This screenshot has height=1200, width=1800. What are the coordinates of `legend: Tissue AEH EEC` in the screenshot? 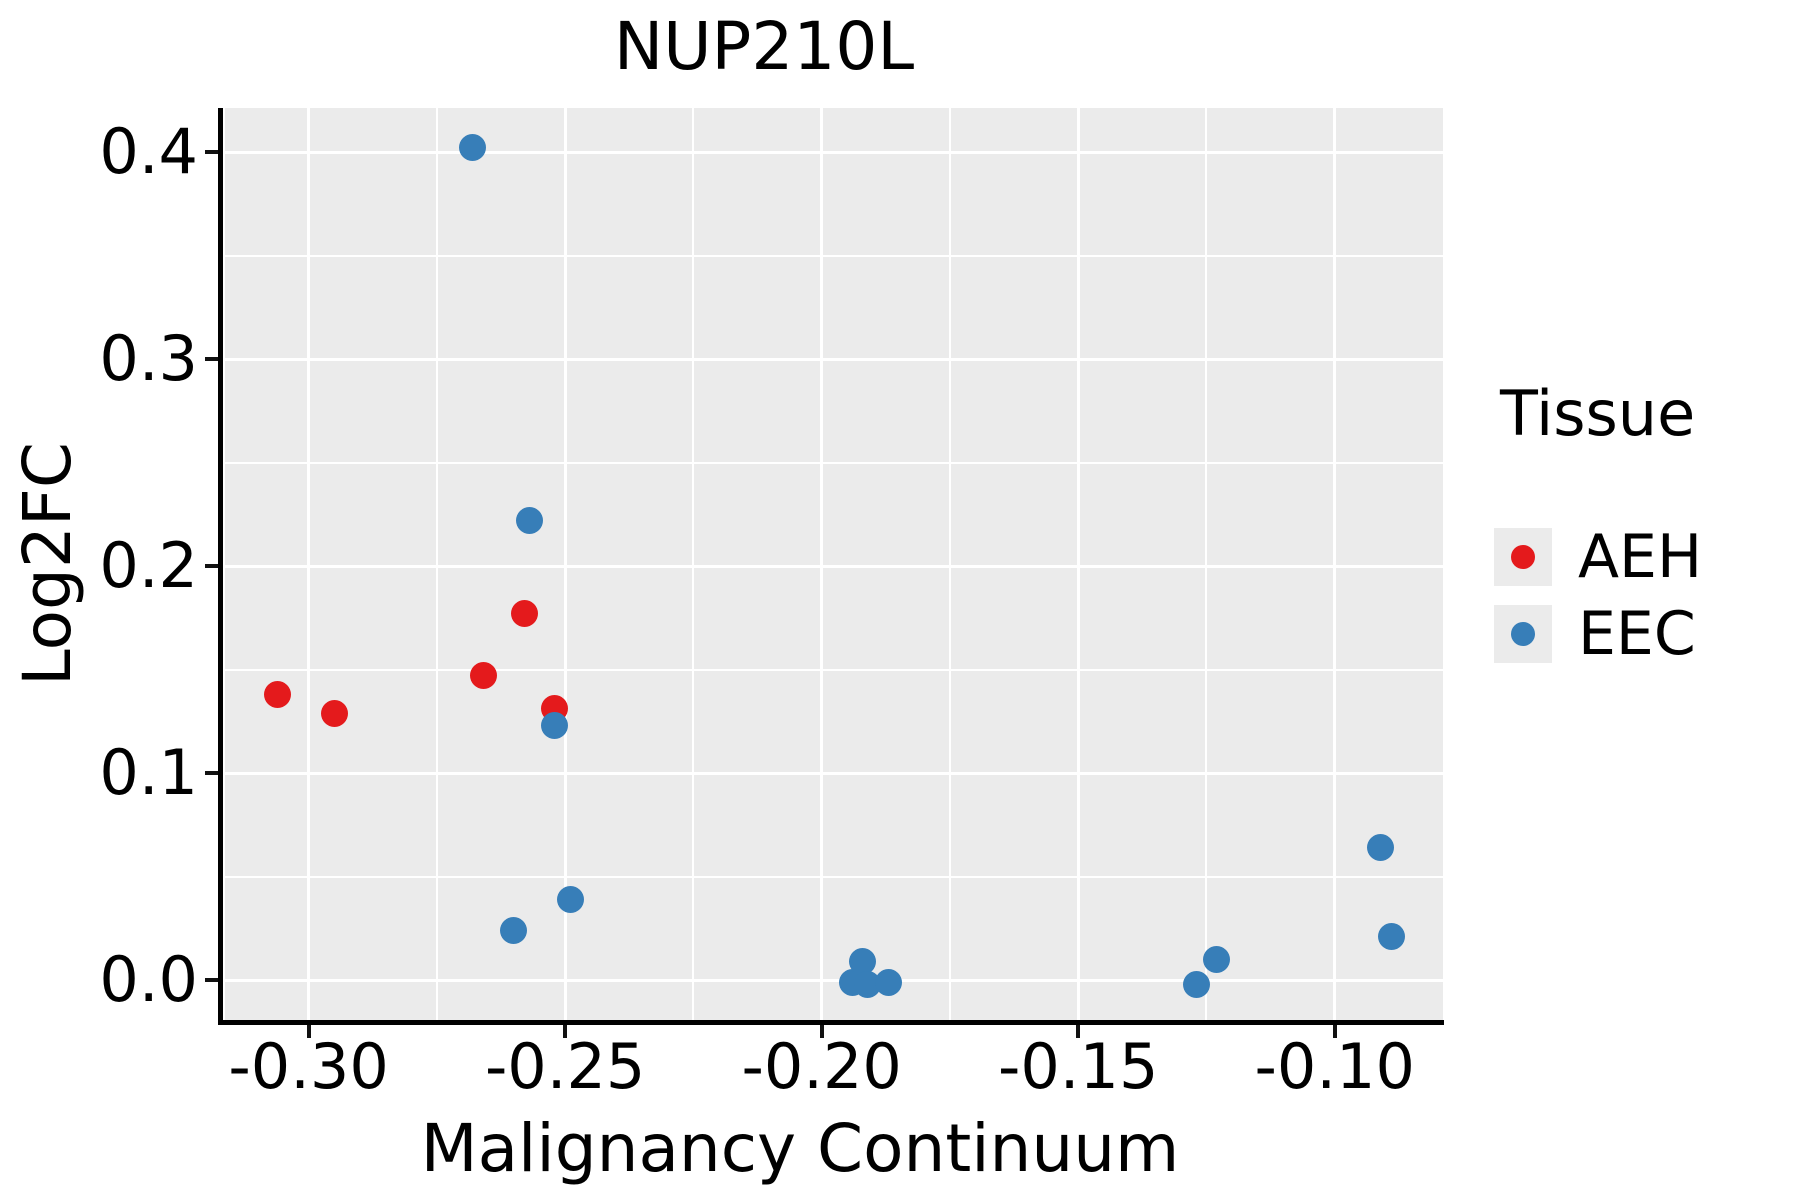 It's located at (1644, 532).